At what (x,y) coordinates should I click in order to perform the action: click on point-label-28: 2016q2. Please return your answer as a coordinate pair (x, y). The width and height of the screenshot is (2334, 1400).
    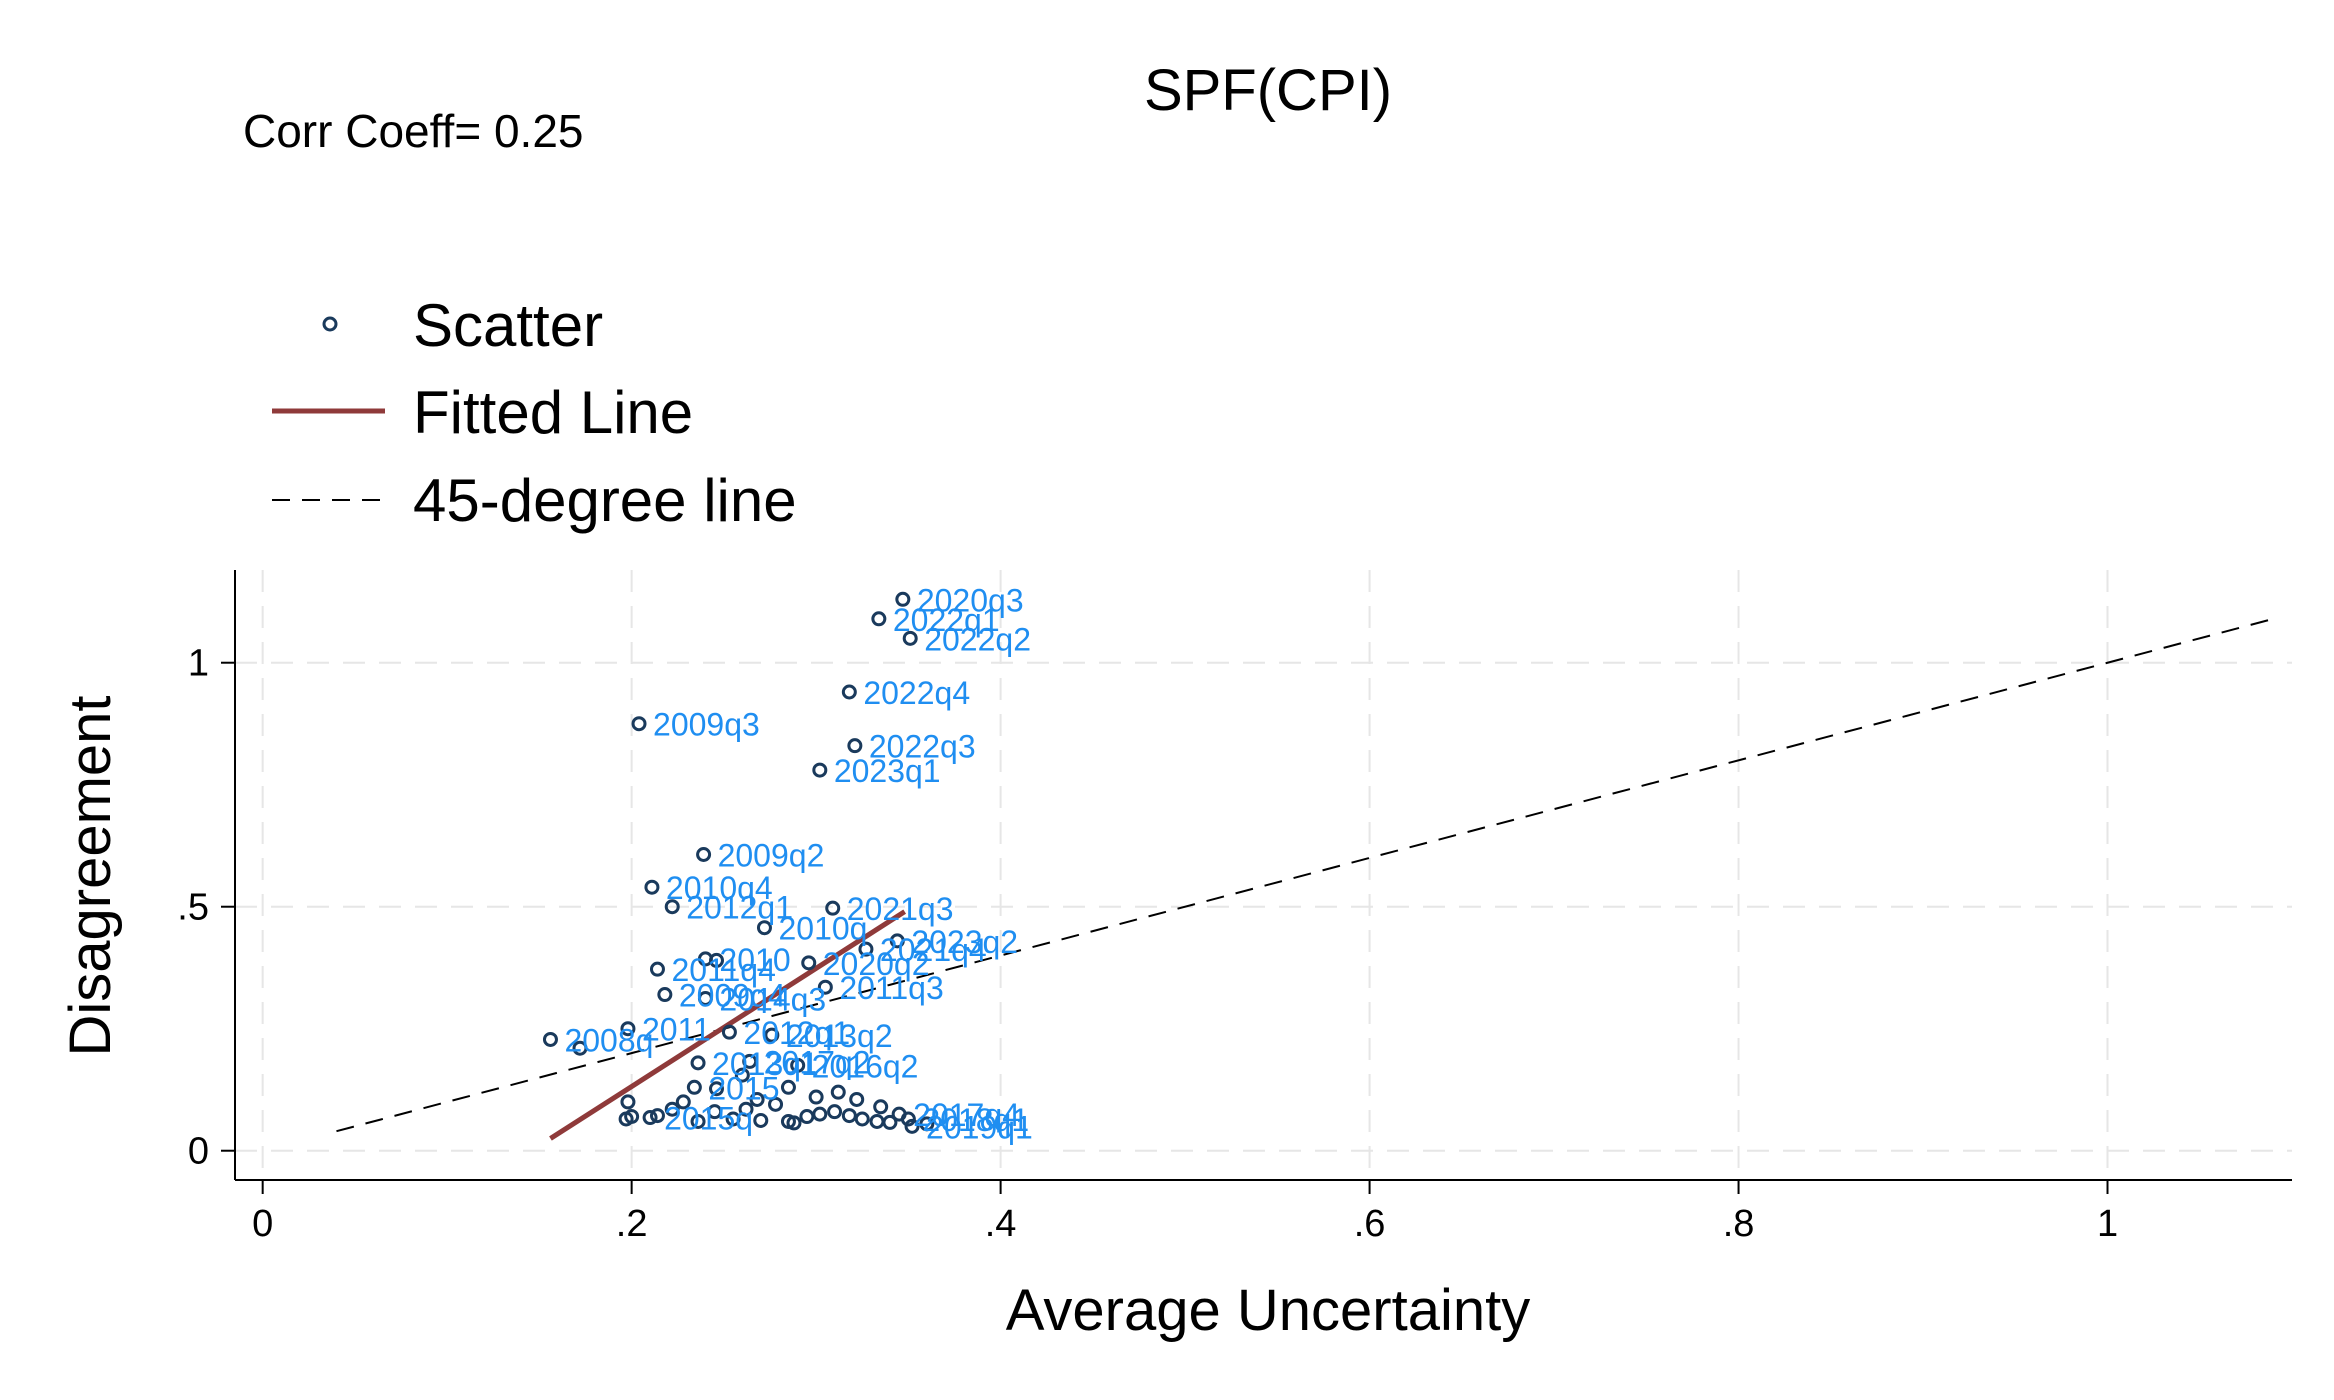
    Looking at the image, I should click on (865, 1066).